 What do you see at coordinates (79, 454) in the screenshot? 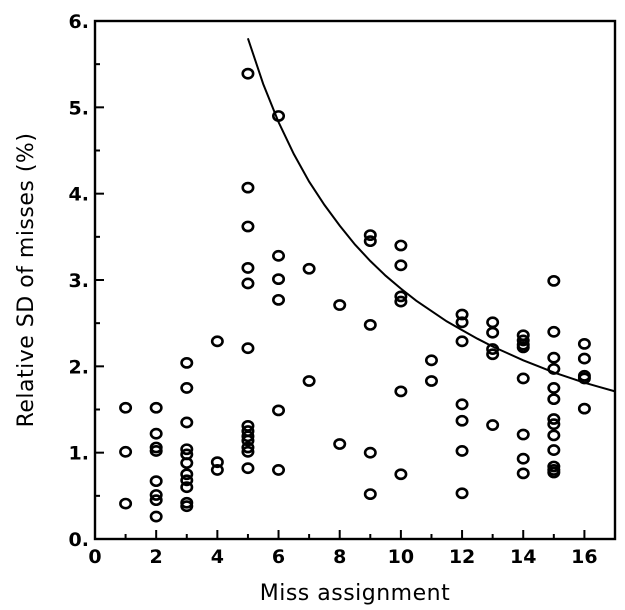
I see `y-tick-label: 1.` at bounding box center [79, 454].